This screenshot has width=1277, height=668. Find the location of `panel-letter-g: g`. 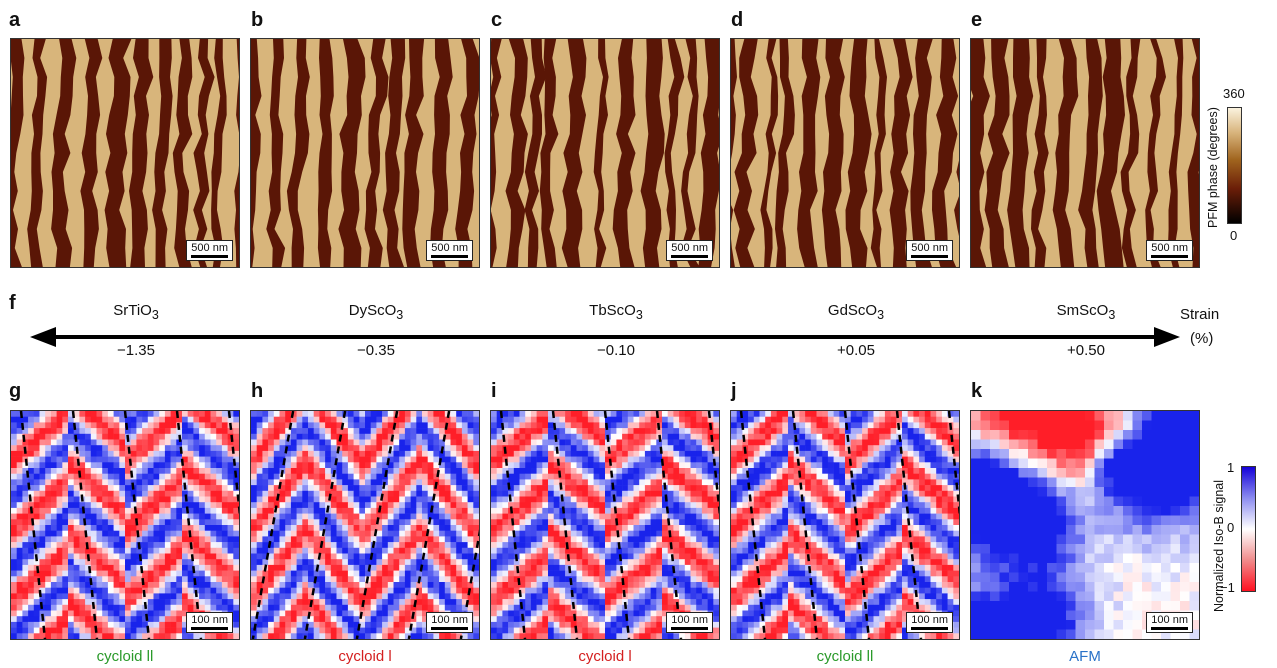

panel-letter-g: g is located at coordinates (15, 391).